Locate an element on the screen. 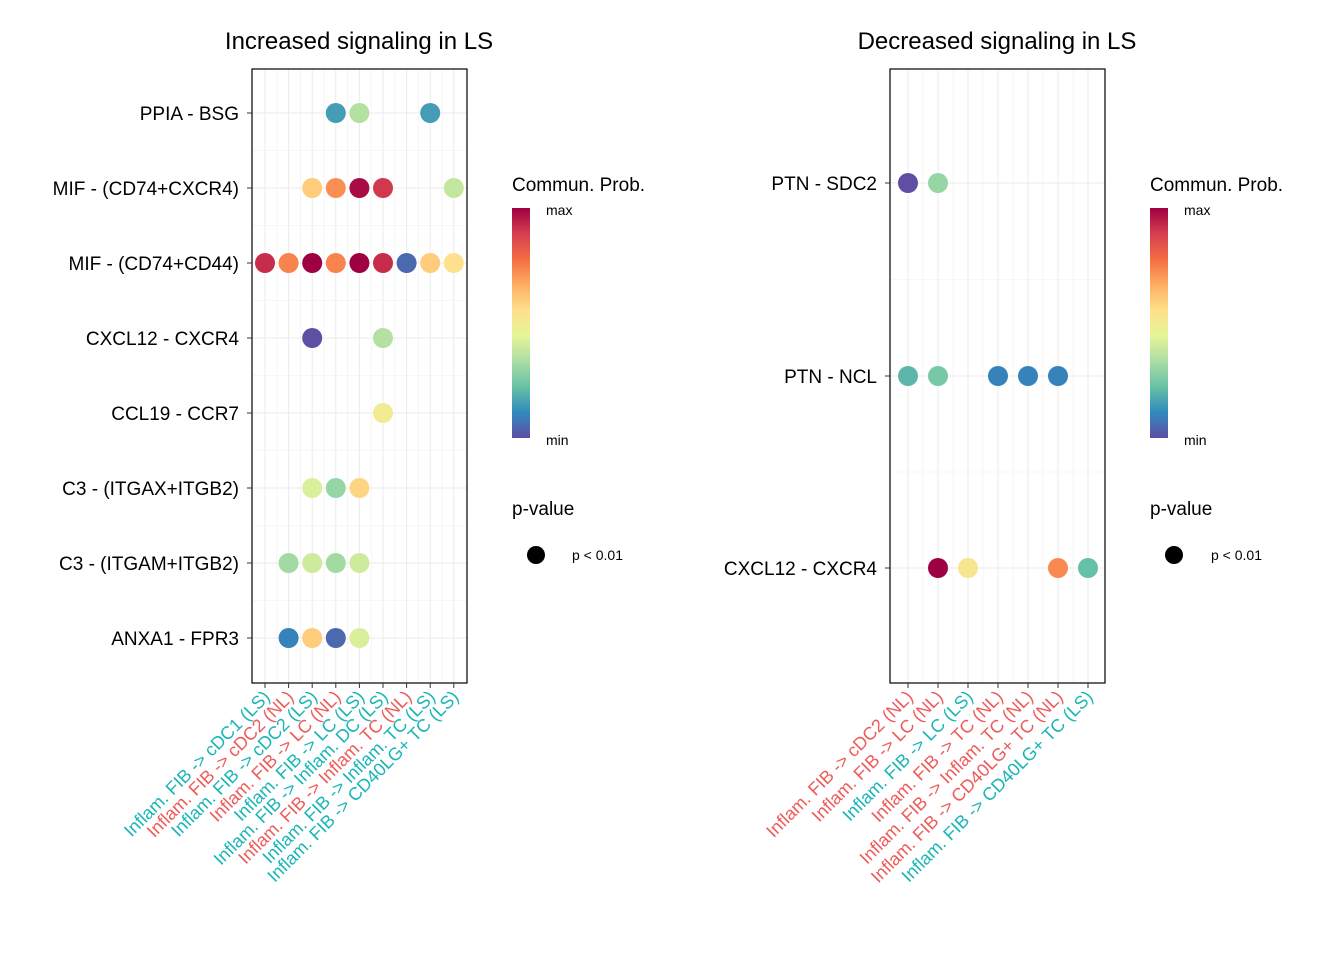 Image resolution: width=1344 pixels, height=965 pixels. chart-title: Decreased signaling in LS is located at coordinates (997, 41).